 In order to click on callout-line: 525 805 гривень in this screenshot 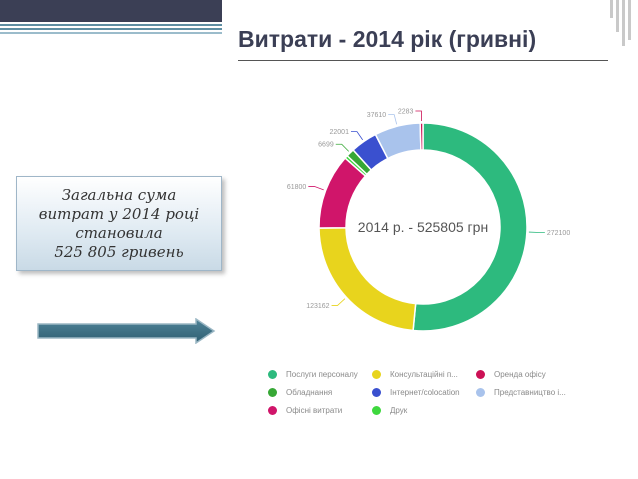, I will do `click(119, 251)`.